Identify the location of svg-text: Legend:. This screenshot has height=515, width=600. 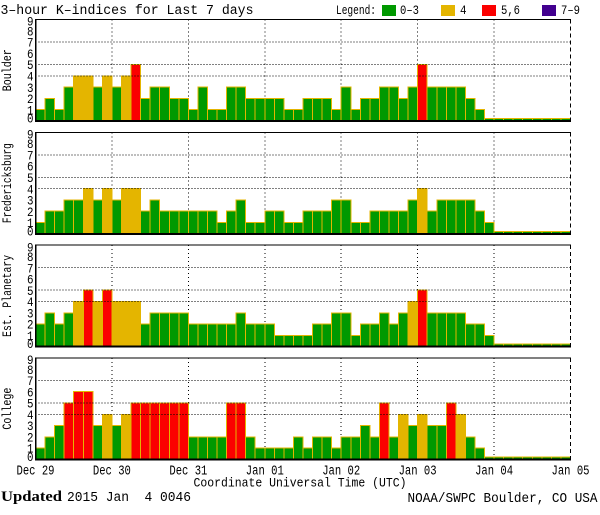
(356, 10).